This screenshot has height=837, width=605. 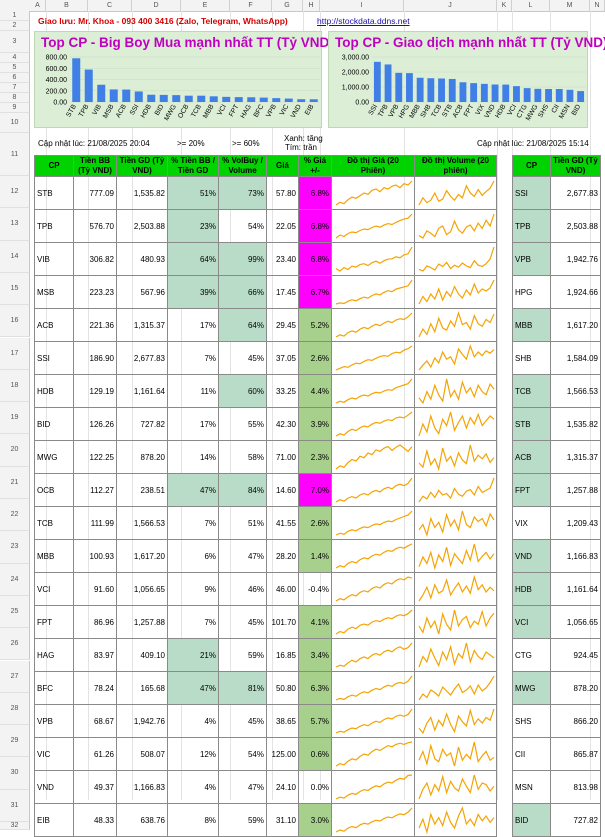 I want to click on ticker-cell: HPG, so click(x=531, y=292).